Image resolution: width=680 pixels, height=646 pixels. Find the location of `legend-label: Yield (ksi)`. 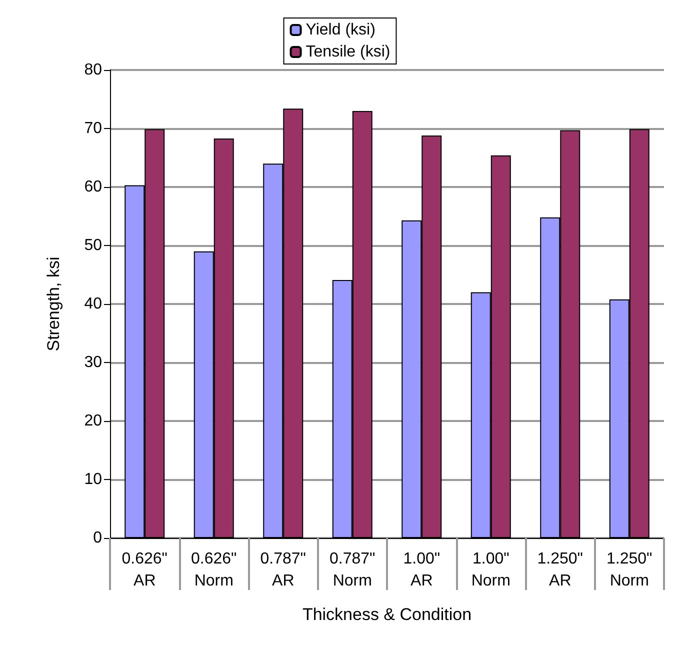

legend-label: Yield (ksi) is located at coordinates (341, 30).